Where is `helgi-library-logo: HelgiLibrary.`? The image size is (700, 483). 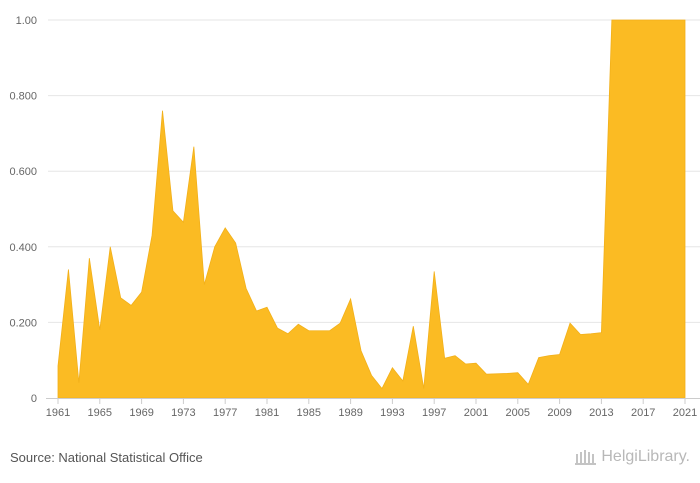 helgi-library-logo: HelgiLibrary. is located at coordinates (632, 457).